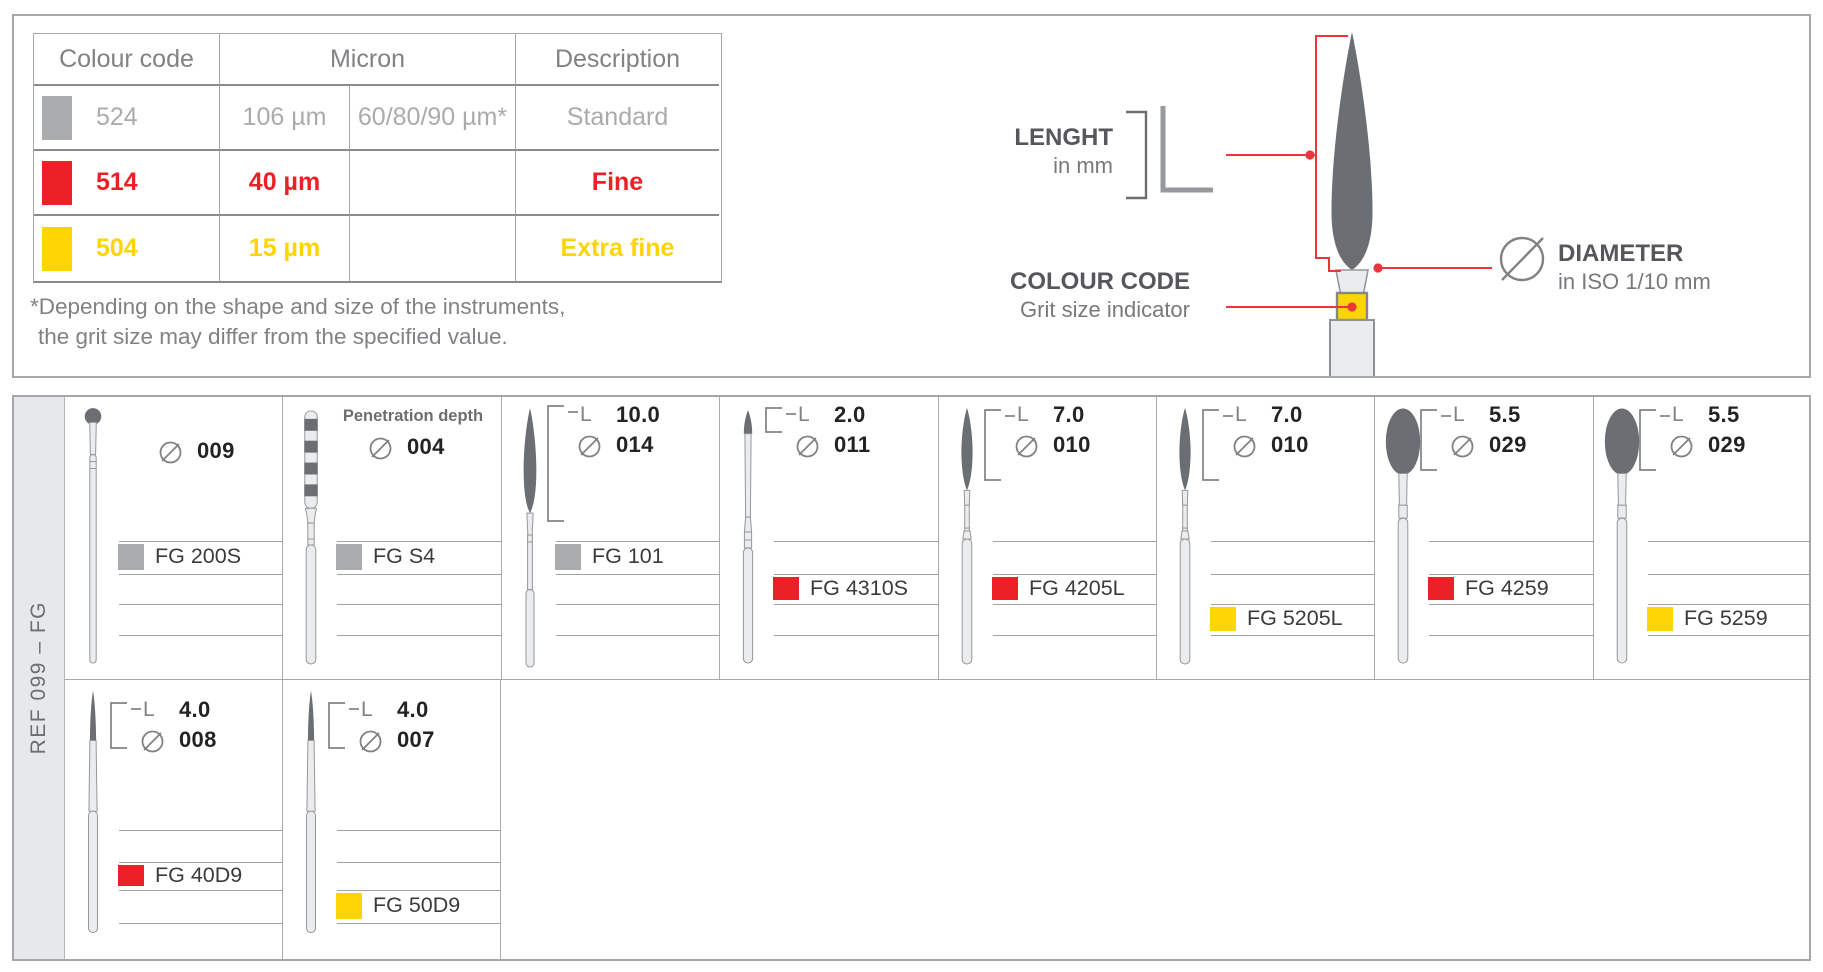 This screenshot has height=972, width=1823. I want to click on ref-sidebar: REF 099 – FG, so click(39, 678).